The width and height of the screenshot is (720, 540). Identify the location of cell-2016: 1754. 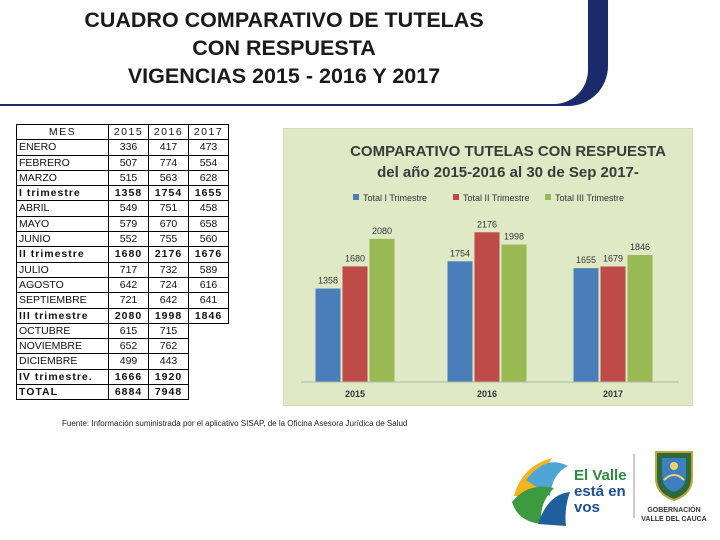
(168, 193).